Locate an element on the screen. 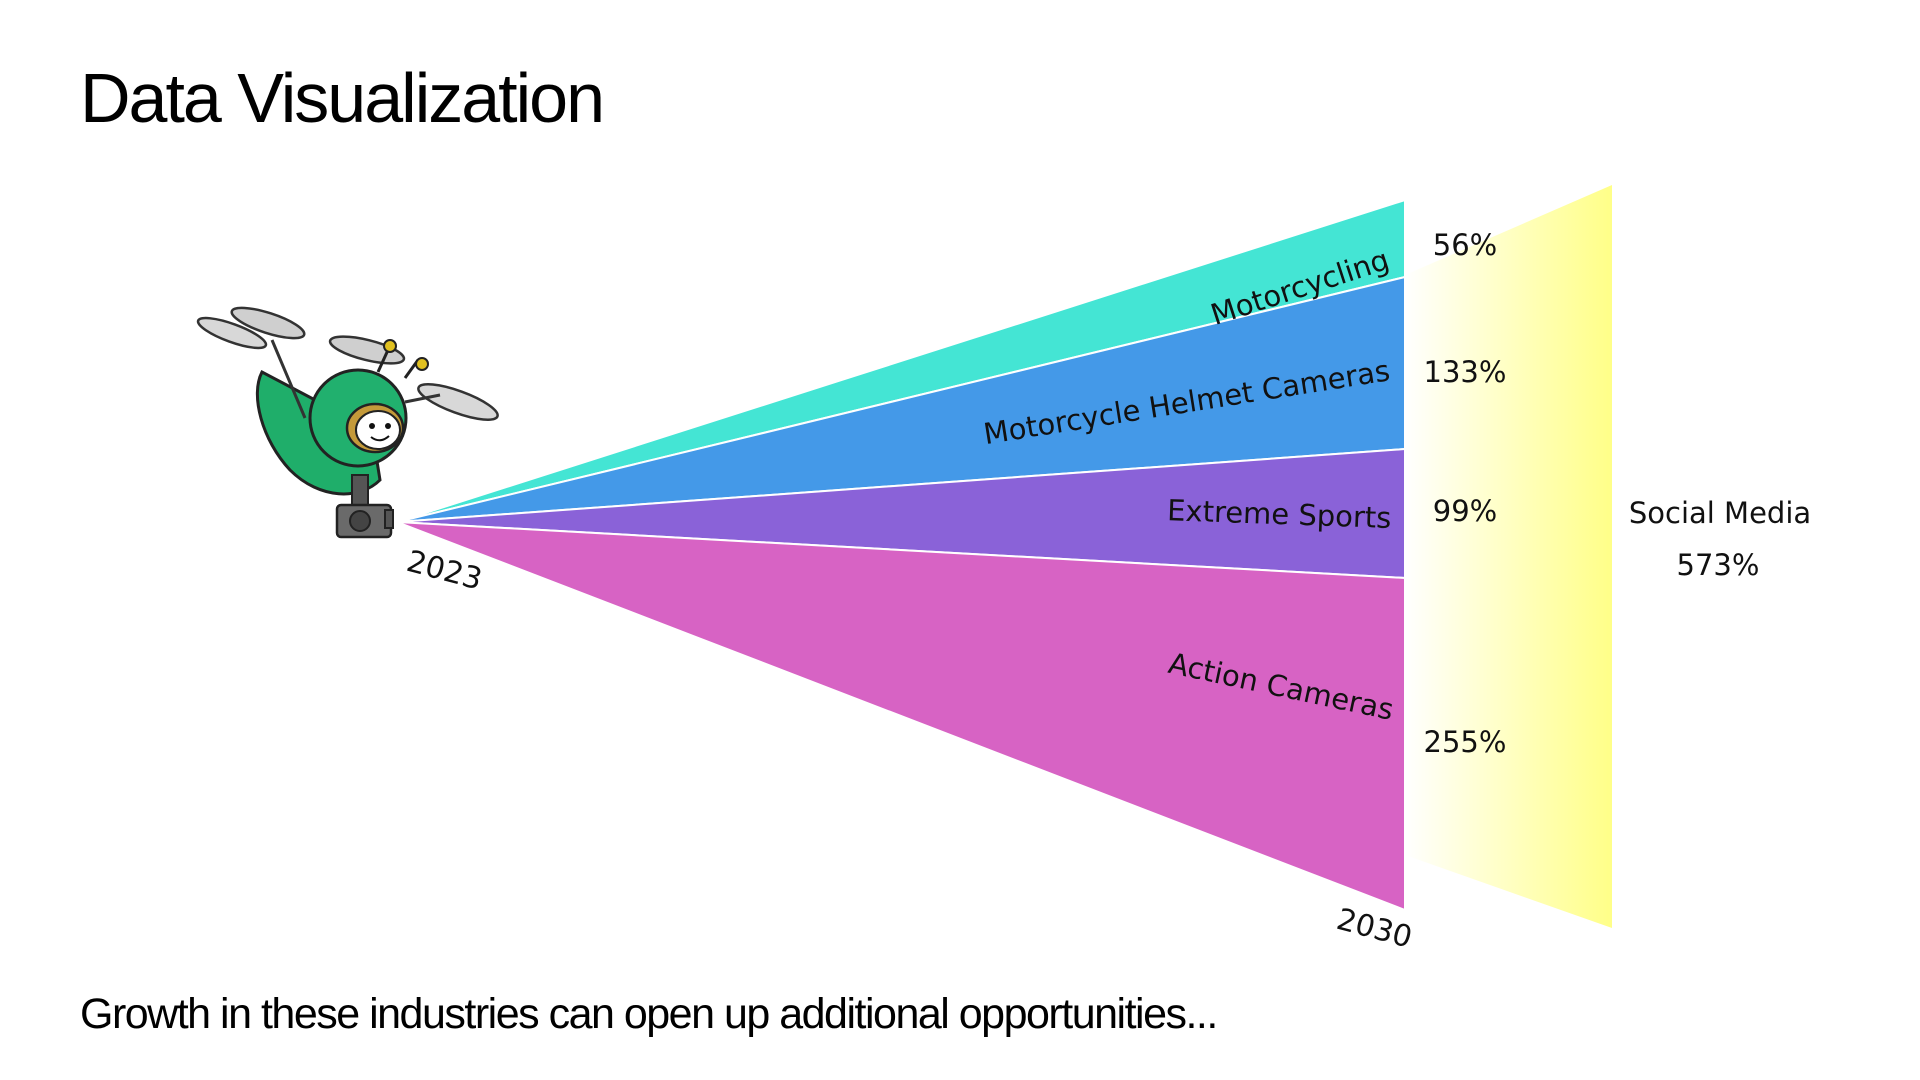 The width and height of the screenshot is (1920, 1080). summary-band-social-media is located at coordinates (1508, 556).